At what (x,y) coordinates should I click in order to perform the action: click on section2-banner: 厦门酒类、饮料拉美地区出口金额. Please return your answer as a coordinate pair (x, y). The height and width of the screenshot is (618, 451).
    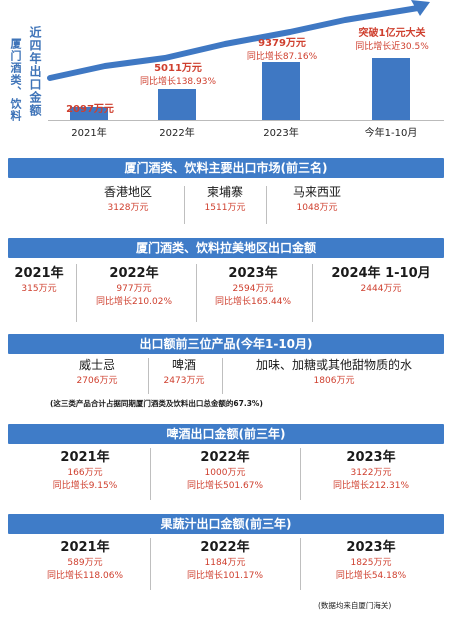
    Looking at the image, I should click on (226, 248).